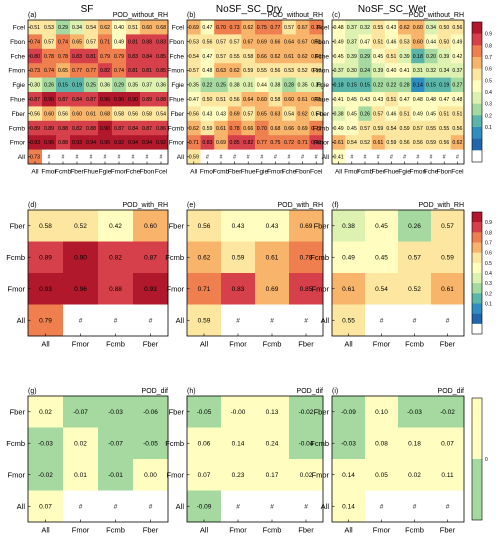 This screenshot has height=552, width=500. I want to click on cell-value-label: 0.01, so click(80, 475).